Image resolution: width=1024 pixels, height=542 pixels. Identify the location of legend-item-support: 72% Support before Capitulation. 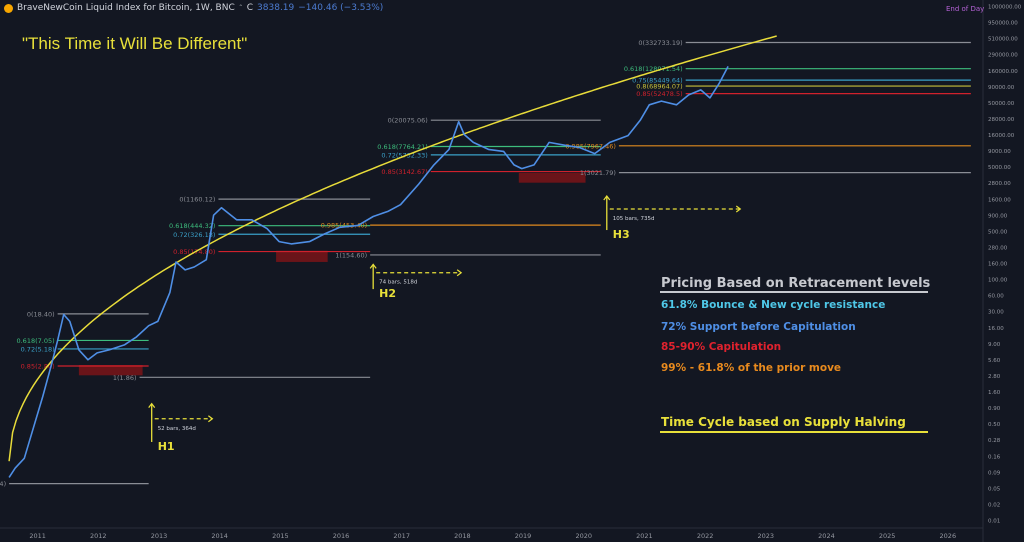
(758, 327).